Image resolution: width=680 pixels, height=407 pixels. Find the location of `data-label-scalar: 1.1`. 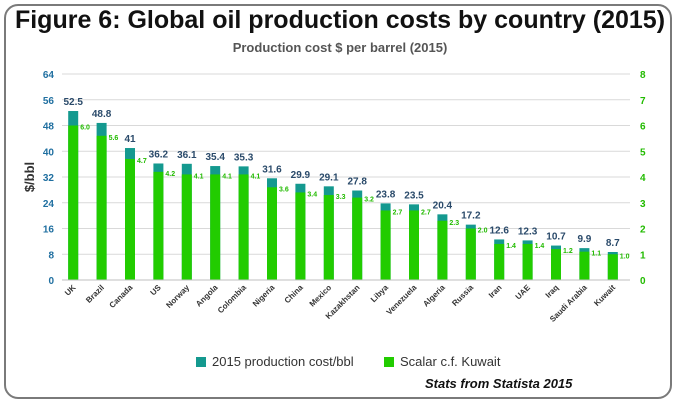

data-label-scalar: 1.1 is located at coordinates (596, 254).